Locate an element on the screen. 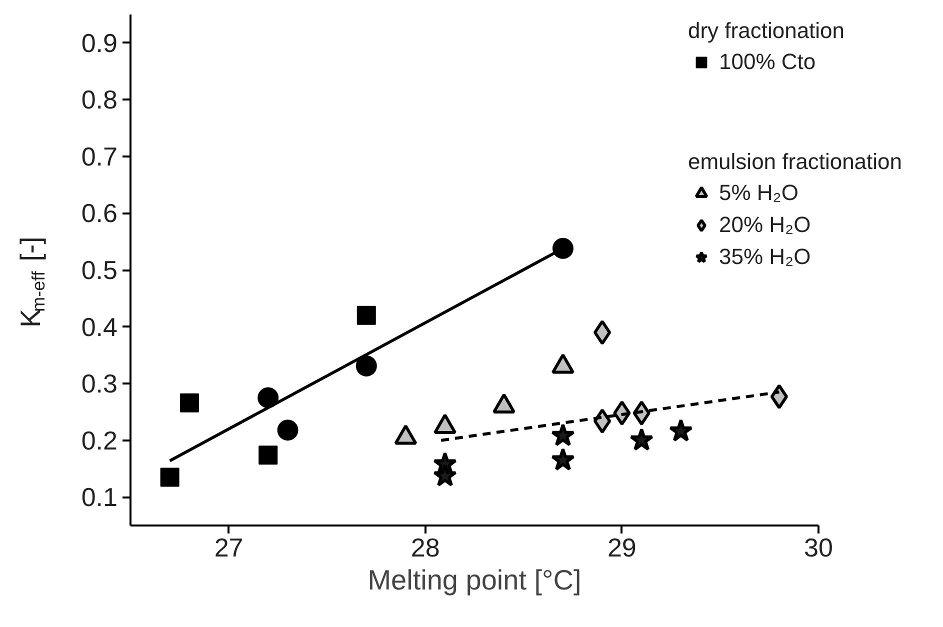 This screenshot has height=627, width=943. x-tick-label: 28 is located at coordinates (425, 547).